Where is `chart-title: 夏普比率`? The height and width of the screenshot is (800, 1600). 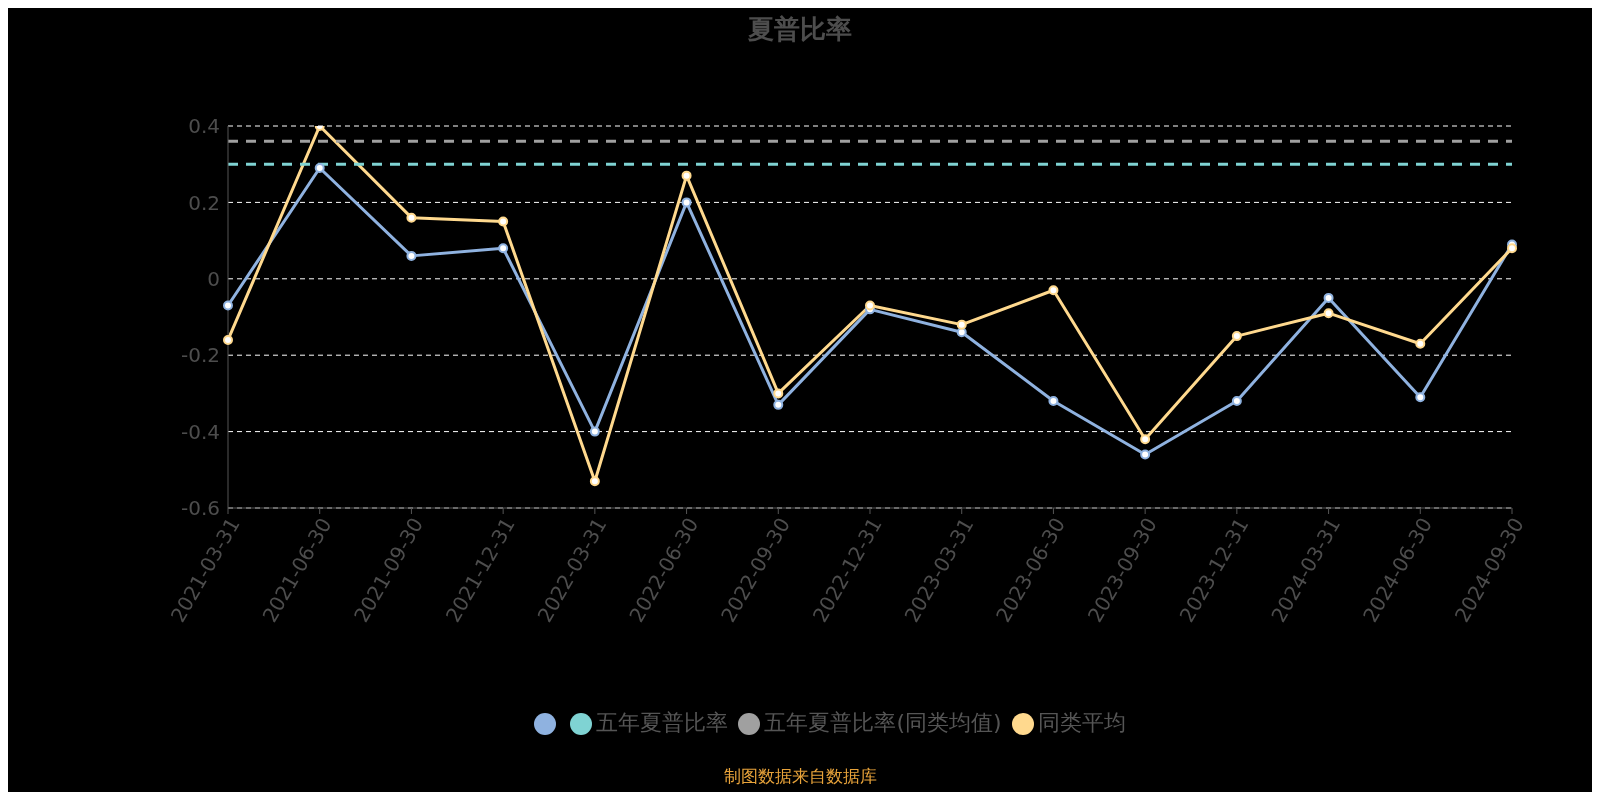 chart-title: 夏普比率 is located at coordinates (800, 29).